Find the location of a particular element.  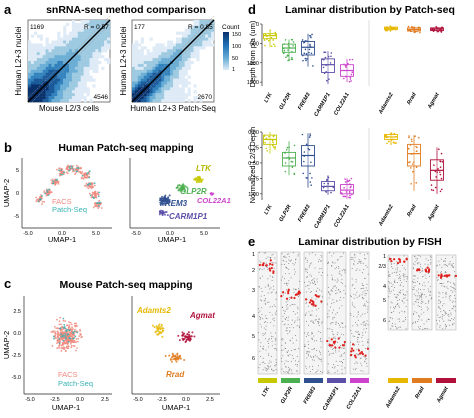

layer-label: 6 is located at coordinates (384, 321).